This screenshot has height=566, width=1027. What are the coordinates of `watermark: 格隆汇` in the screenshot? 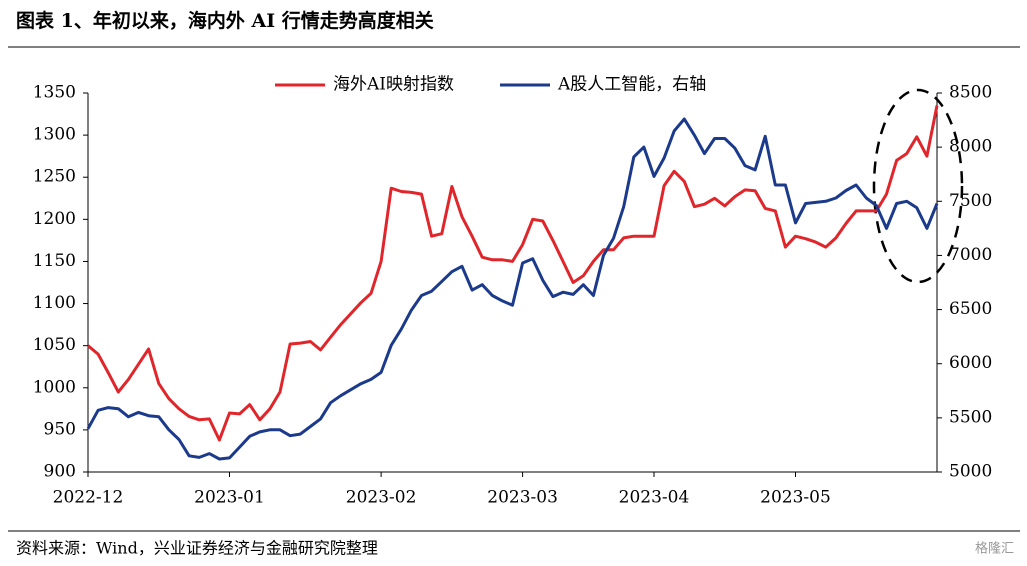 It's located at (994, 549).